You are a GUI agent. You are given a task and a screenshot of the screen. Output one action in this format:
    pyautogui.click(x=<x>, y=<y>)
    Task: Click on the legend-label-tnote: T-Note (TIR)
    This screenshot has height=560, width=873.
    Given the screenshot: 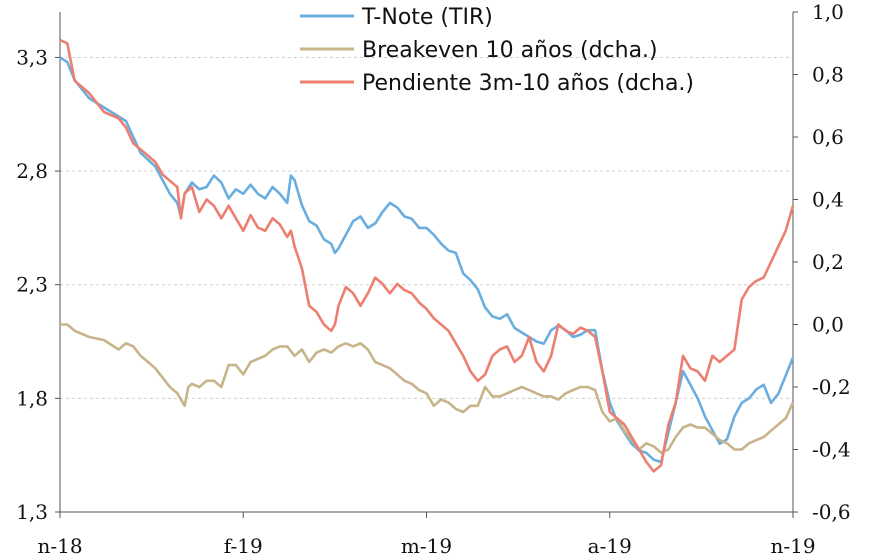 What is the action you would take?
    pyautogui.click(x=427, y=17)
    